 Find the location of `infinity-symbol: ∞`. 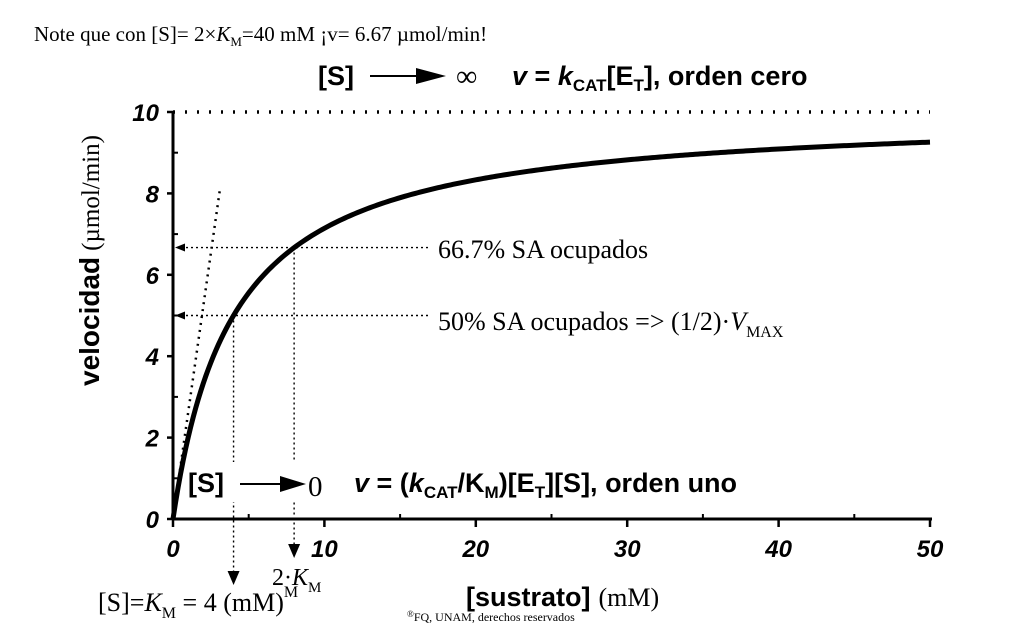

infinity-symbol: ∞ is located at coordinates (466, 76).